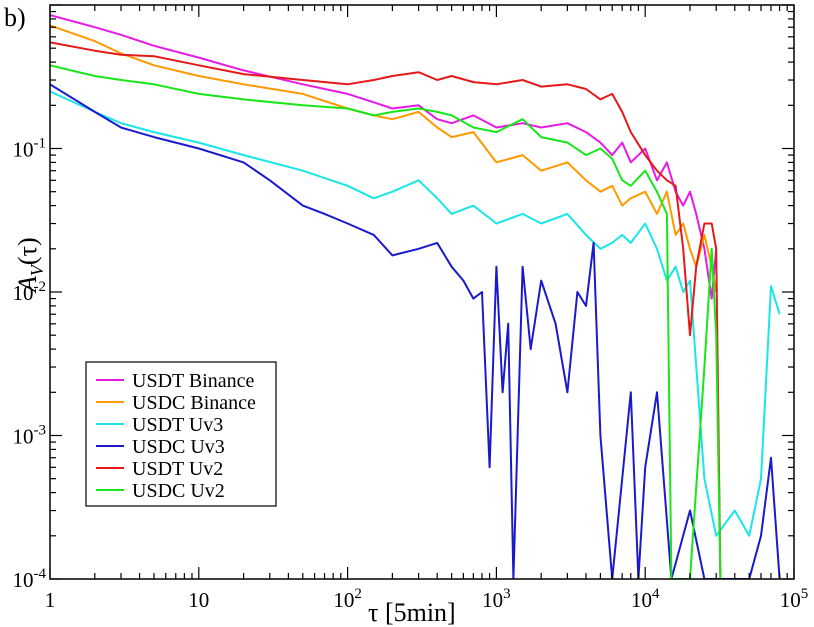  I want to click on y-tick-label: 10⁻⁴, so click(30, 579).